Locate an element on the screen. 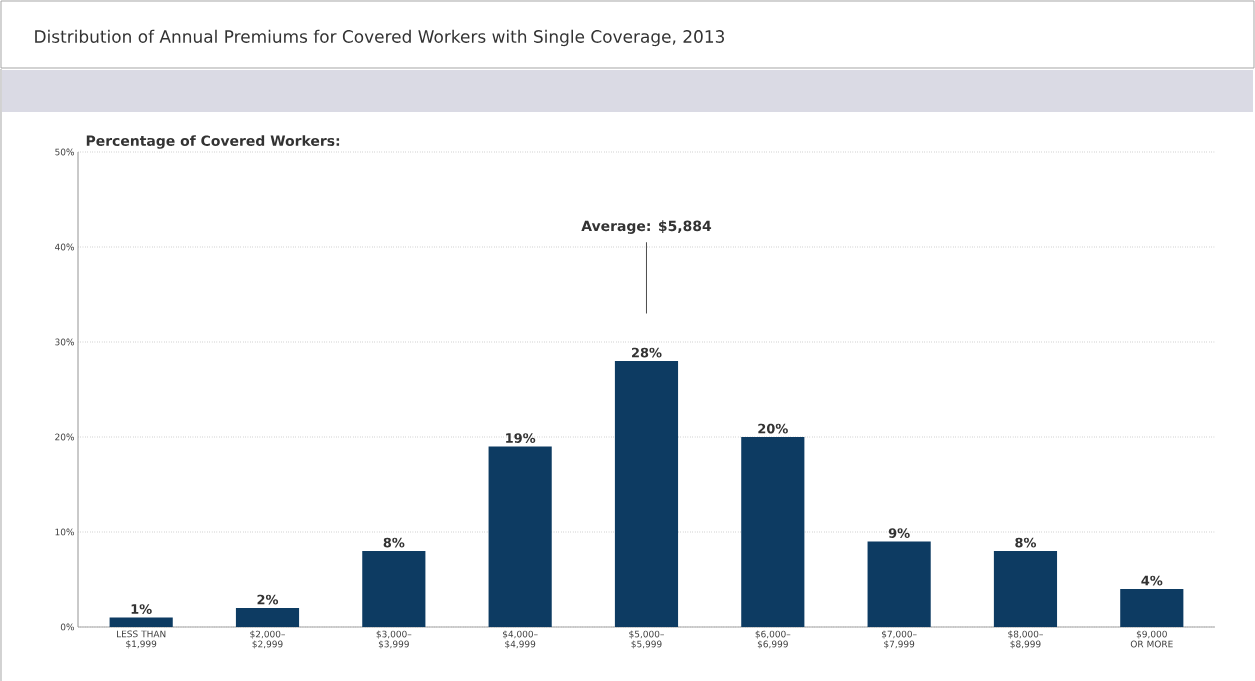 This screenshot has width=1255, height=681. chart-title: Distribution of Annual Premiums for Covered Workers with Single Coverage, 2013 is located at coordinates (380, 37).